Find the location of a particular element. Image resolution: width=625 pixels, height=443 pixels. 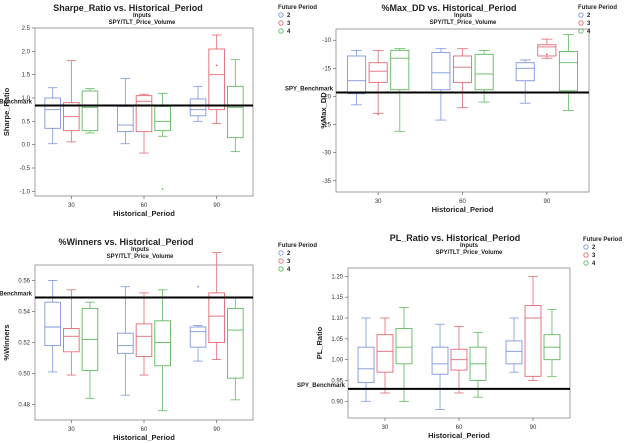

y-tick-label: -0.5 is located at coordinates (25, 169).